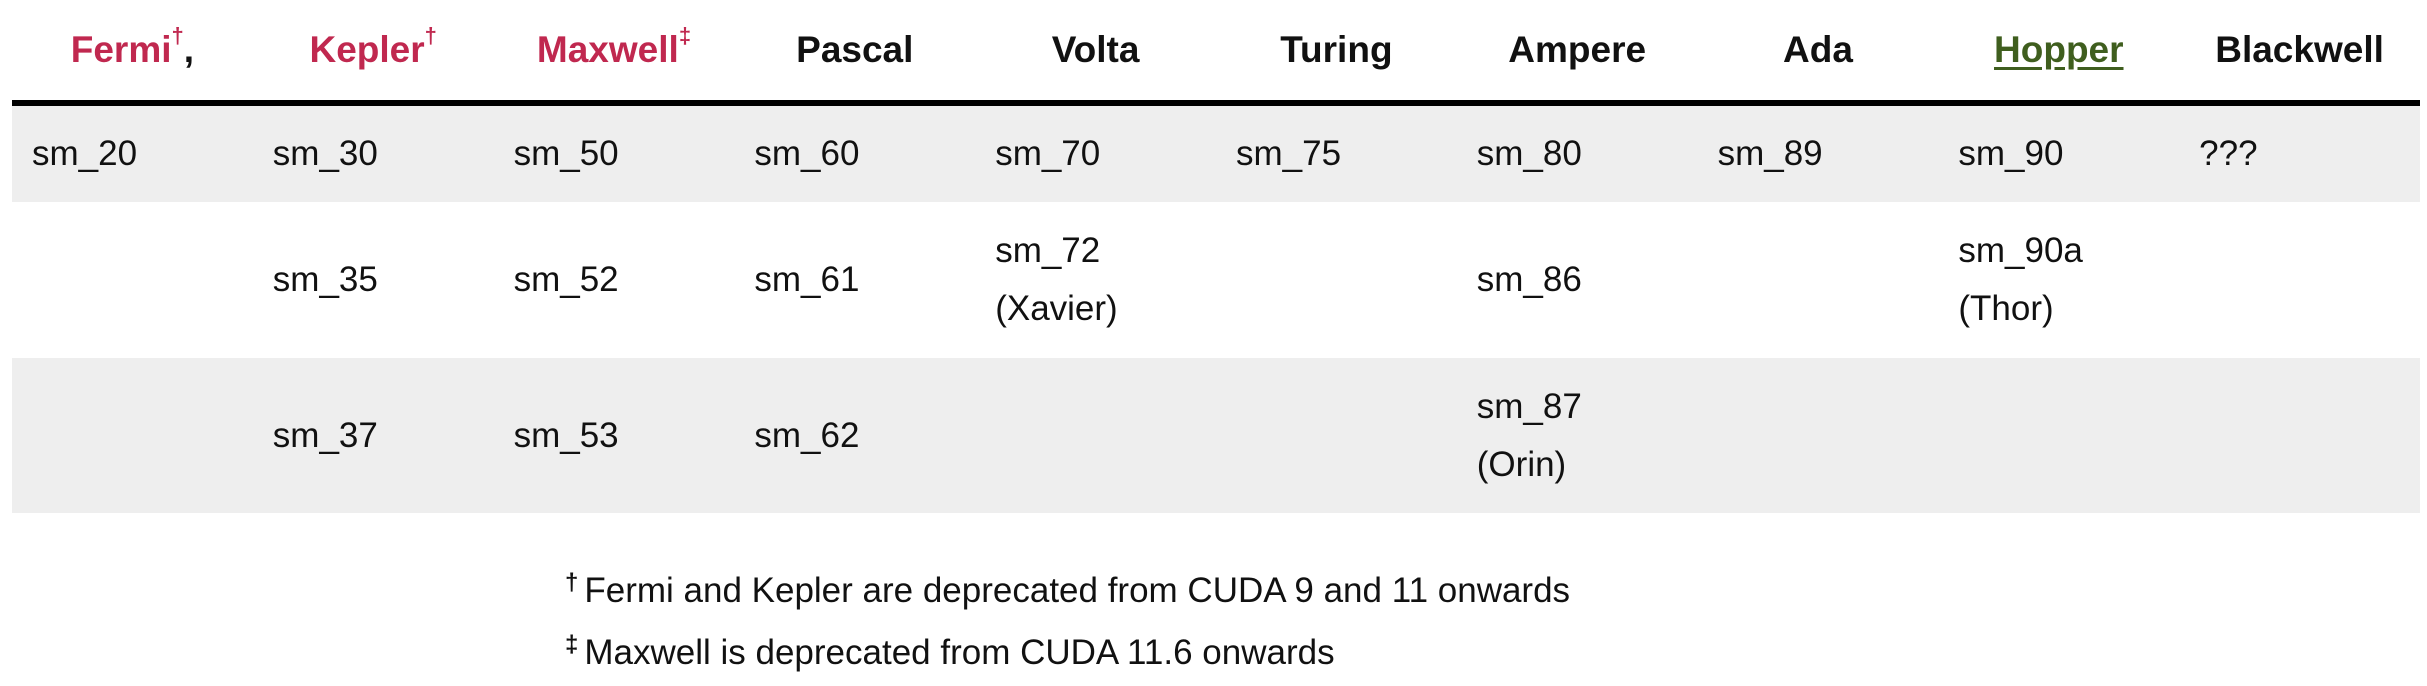 The height and width of the screenshot is (686, 2427). What do you see at coordinates (1529, 279) in the screenshot?
I see `table-cell: sm_86` at bounding box center [1529, 279].